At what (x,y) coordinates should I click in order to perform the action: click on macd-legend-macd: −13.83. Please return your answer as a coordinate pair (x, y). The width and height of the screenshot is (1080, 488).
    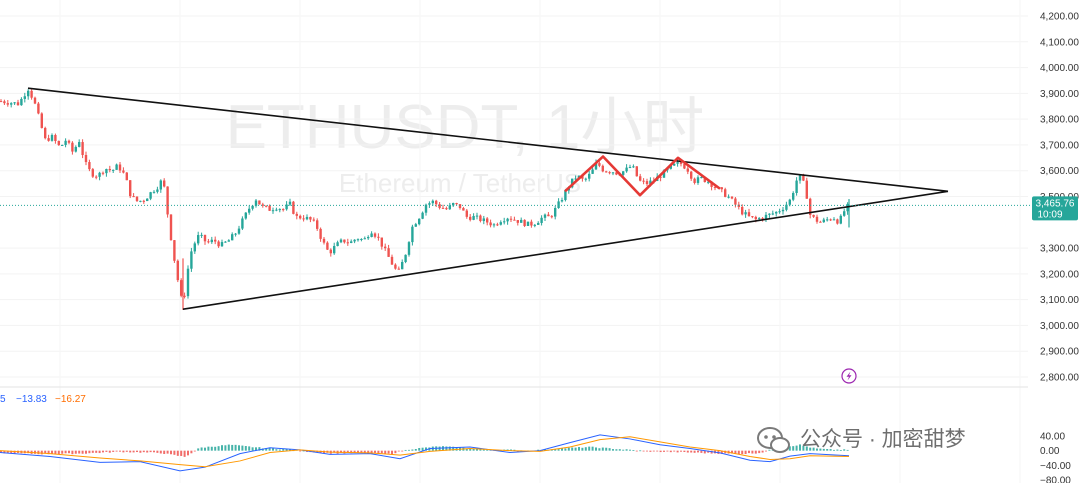
    Looking at the image, I should click on (31, 399).